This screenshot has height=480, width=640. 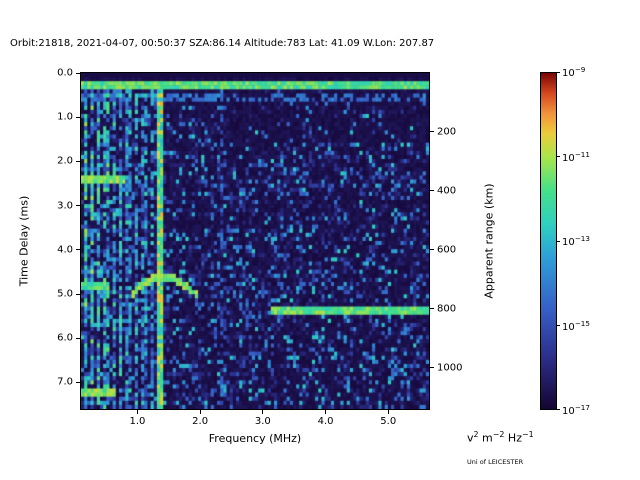 I want to click on x-tick-label: 4.0, so click(x=325, y=421).